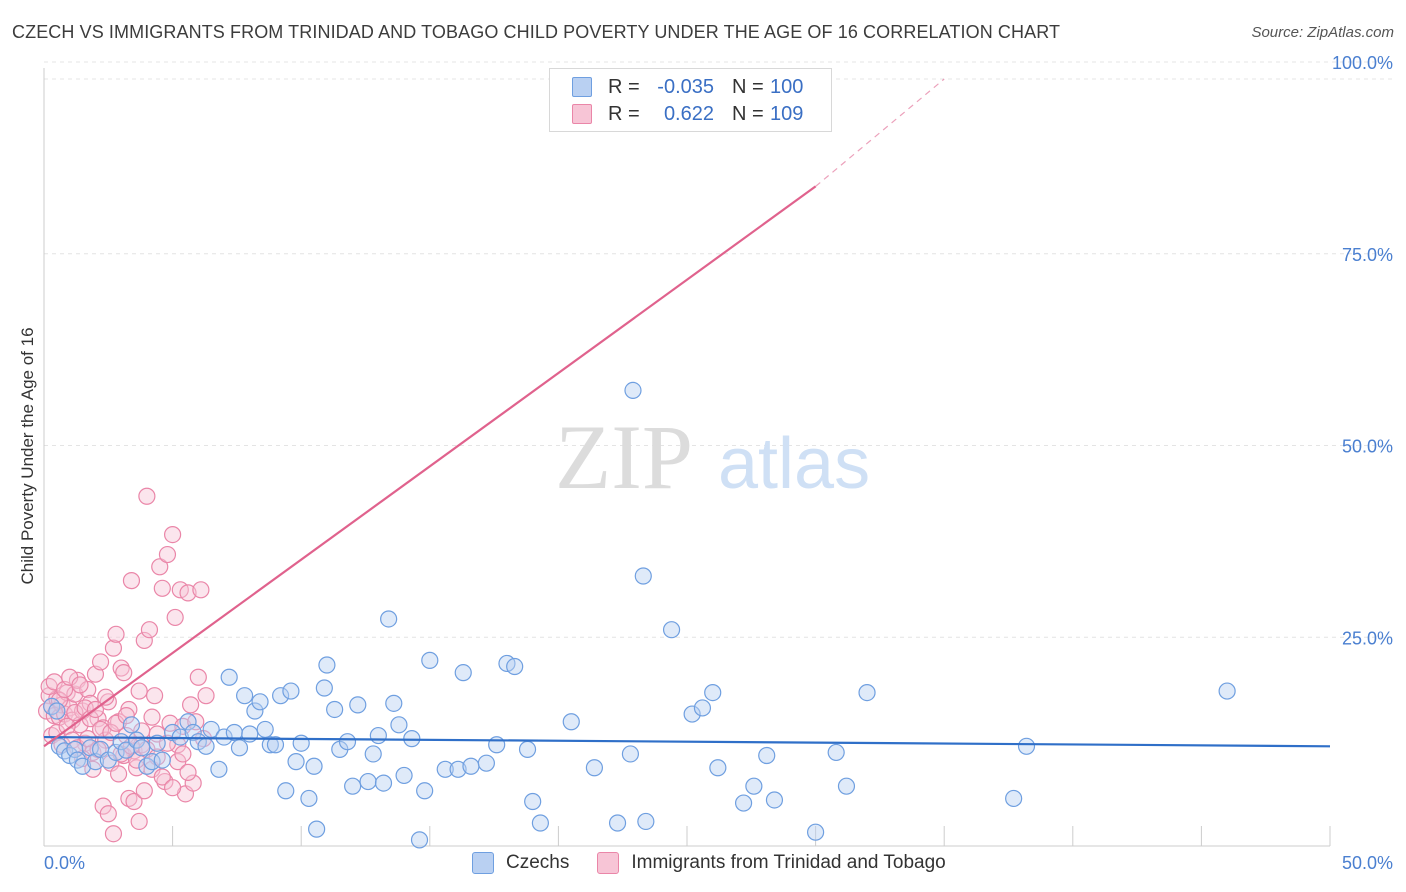 This screenshot has height=892, width=1406. What do you see at coordinates (787, 86) in the screenshot?
I see `n-value: 100` at bounding box center [787, 86].